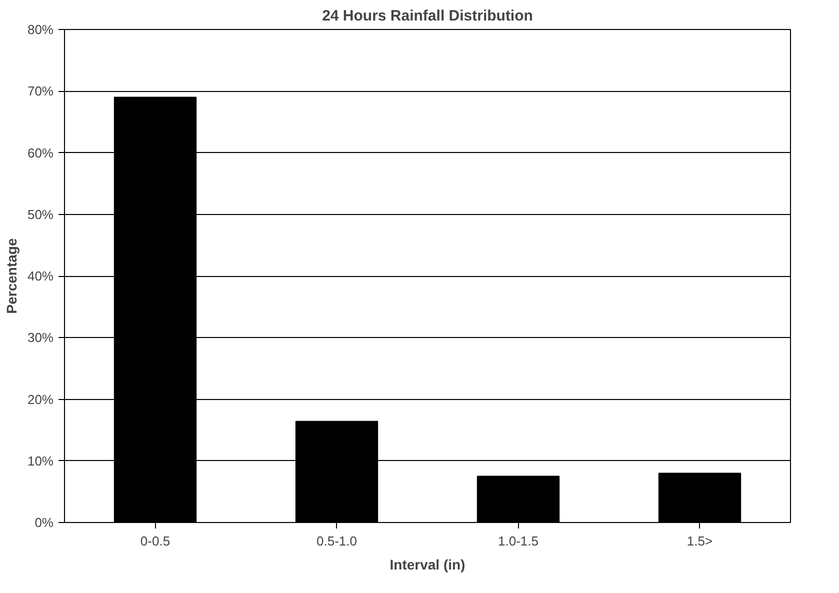 This screenshot has height=593, width=839. What do you see at coordinates (40, 214) in the screenshot?
I see `y-tick-label: 50%` at bounding box center [40, 214].